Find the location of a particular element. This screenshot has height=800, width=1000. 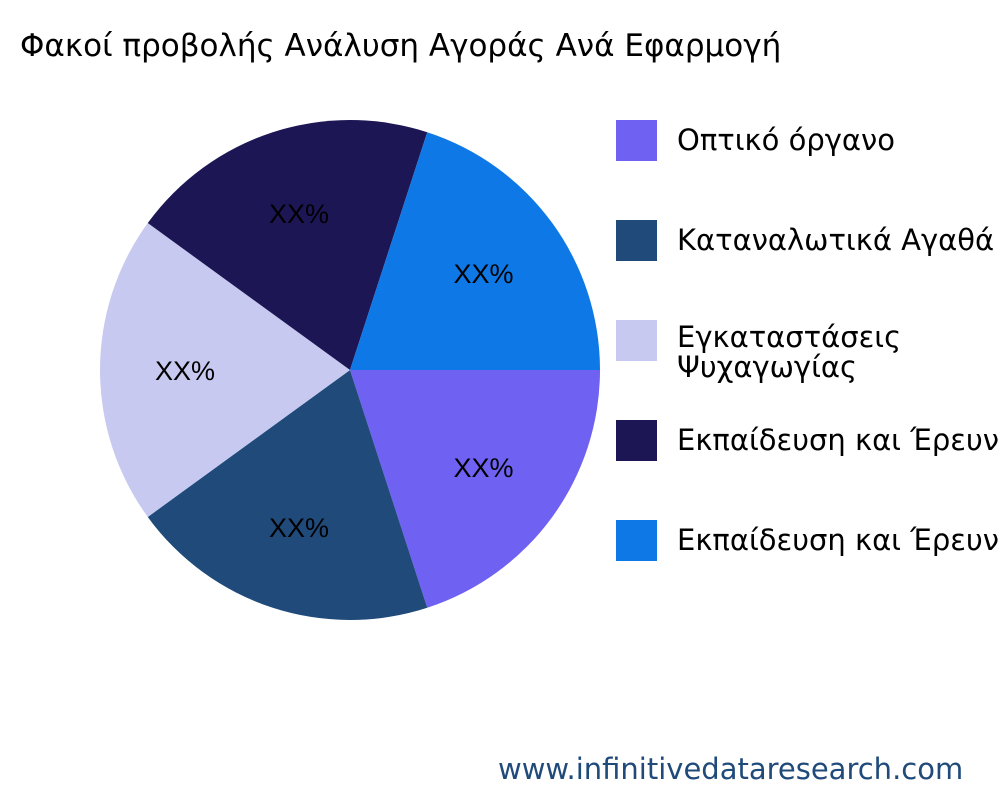

legend-item: Οπτικό όργανο is located at coordinates (808, 140).